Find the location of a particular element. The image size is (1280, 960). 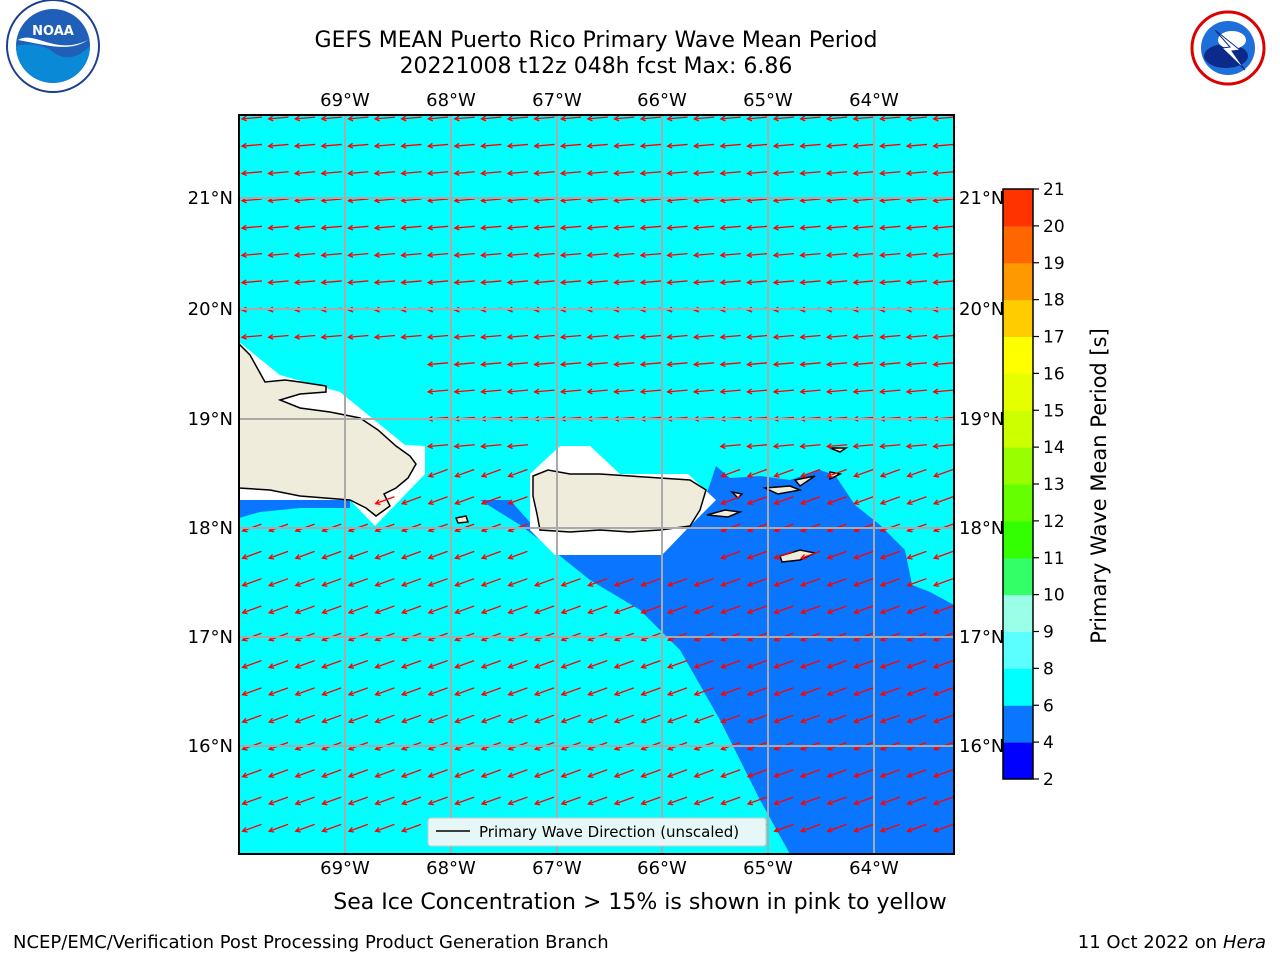

lon-label-bottom: 68°W is located at coordinates (451, 868).